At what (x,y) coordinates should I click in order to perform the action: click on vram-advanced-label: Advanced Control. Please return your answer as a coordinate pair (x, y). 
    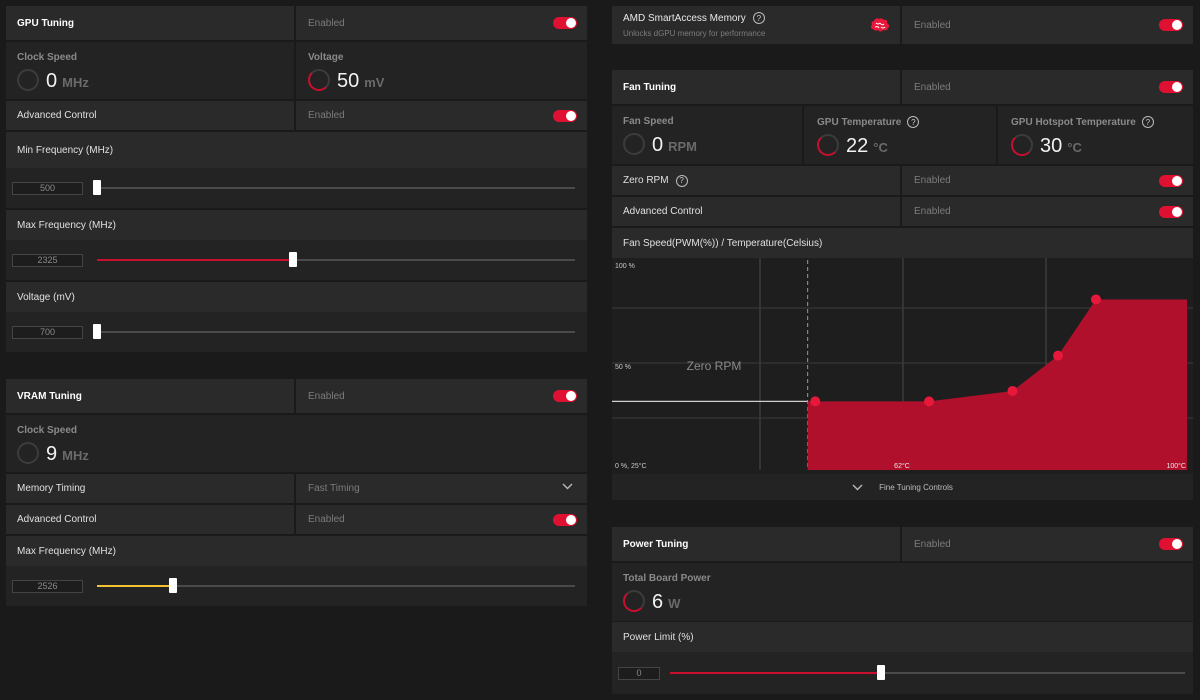
    Looking at the image, I should click on (57, 519).